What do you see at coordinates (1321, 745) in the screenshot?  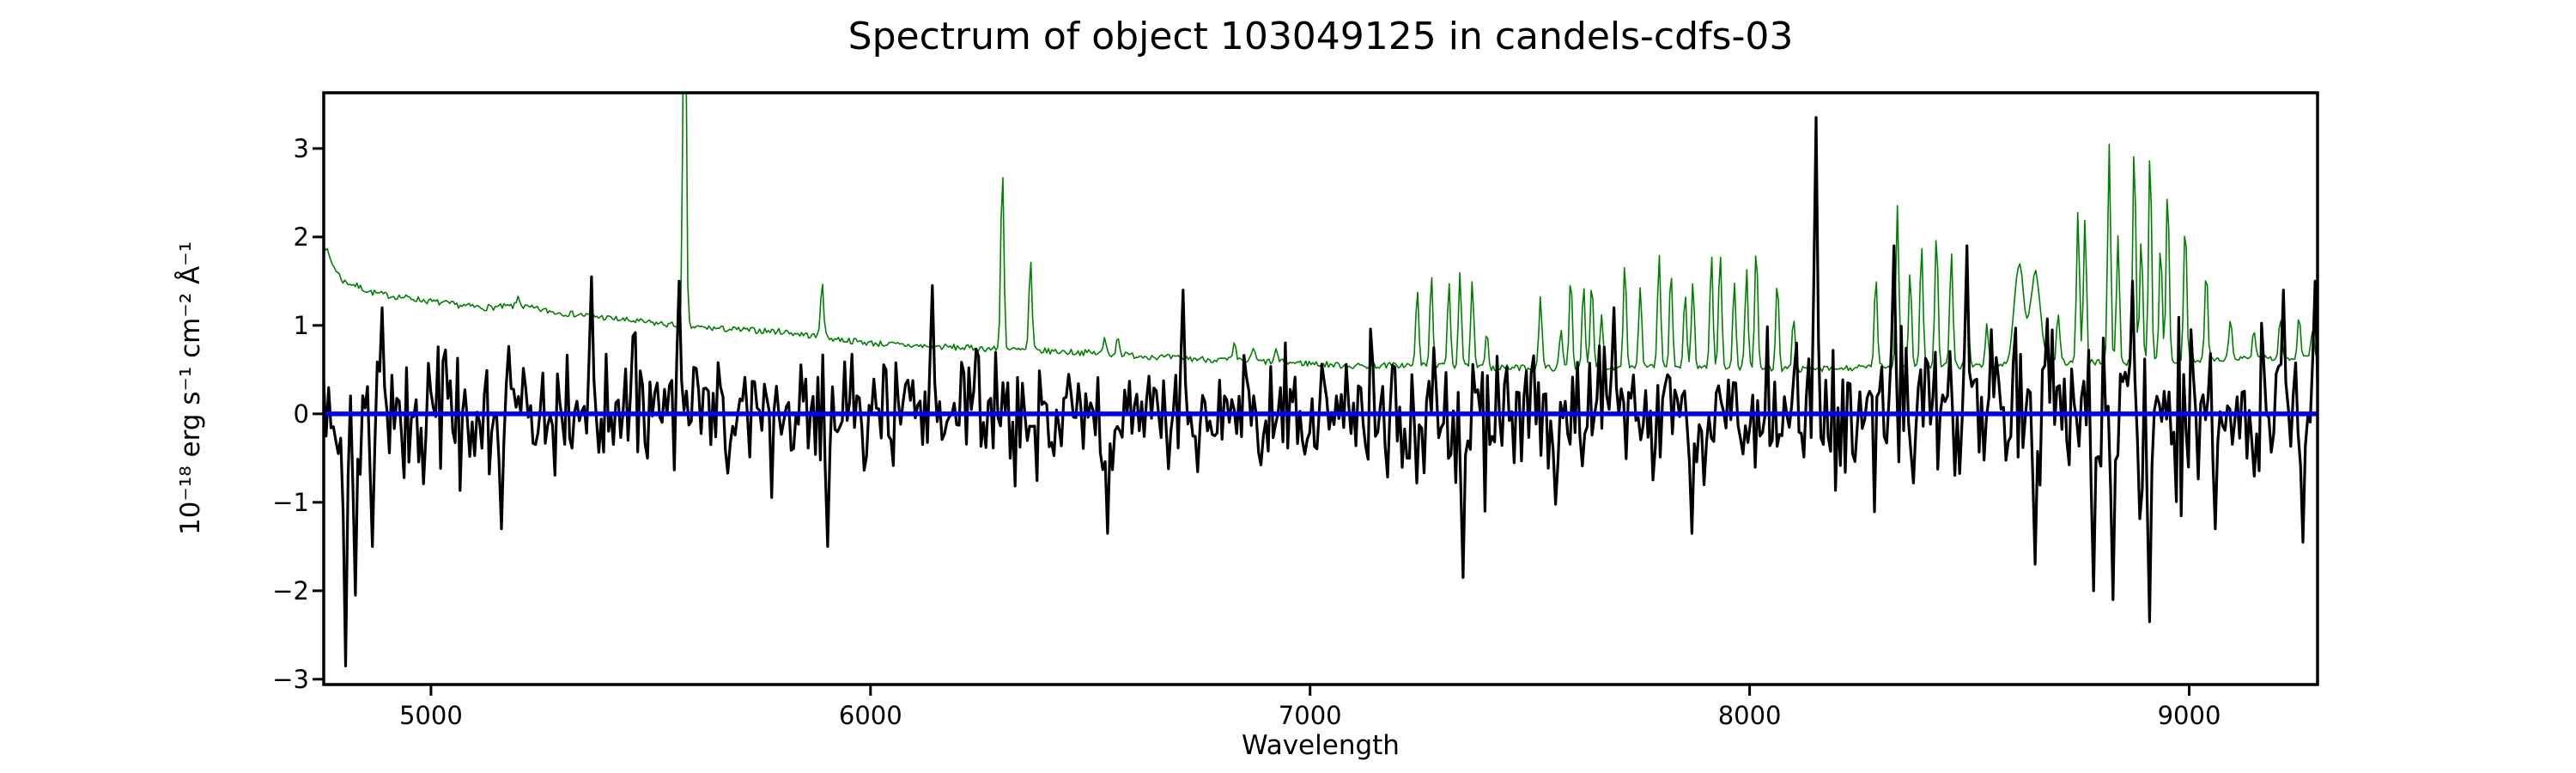 I see `x-axis-label: Wavelength` at bounding box center [1321, 745].